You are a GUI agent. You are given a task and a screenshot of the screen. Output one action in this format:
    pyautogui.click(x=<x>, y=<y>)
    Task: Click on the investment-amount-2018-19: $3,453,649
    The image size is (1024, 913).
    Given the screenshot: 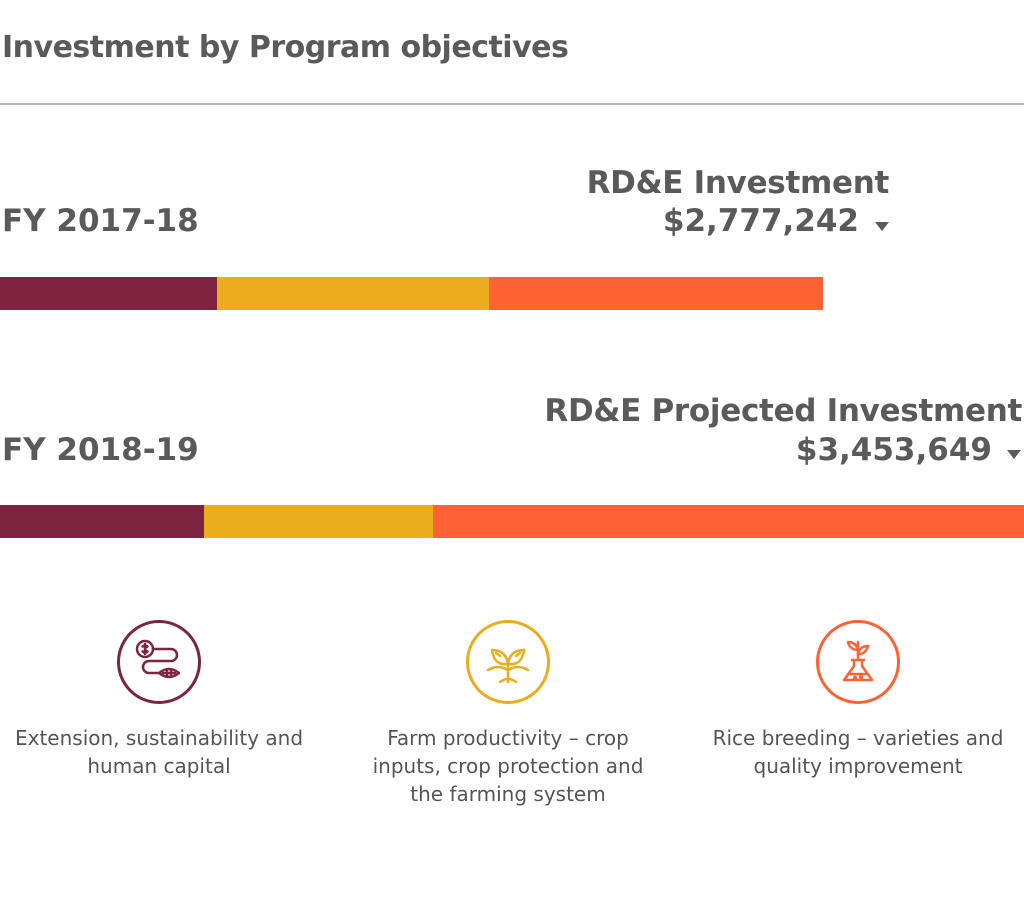 What is the action you would take?
    pyautogui.click(x=893, y=450)
    